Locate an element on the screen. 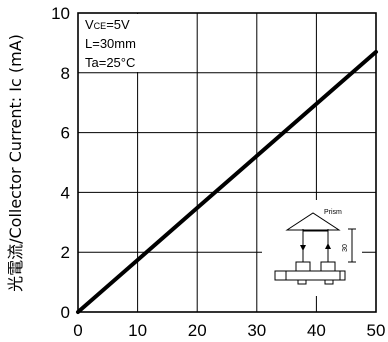 The width and height of the screenshot is (388, 342). prism-shape is located at coordinates (313, 221).